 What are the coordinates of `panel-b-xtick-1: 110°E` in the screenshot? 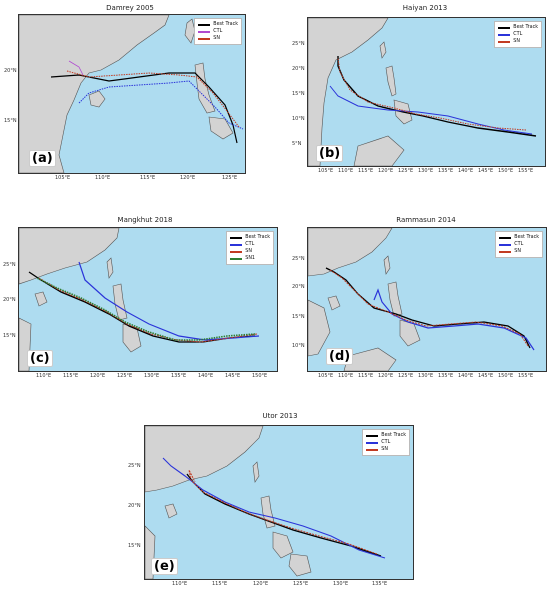 It's located at (346, 171).